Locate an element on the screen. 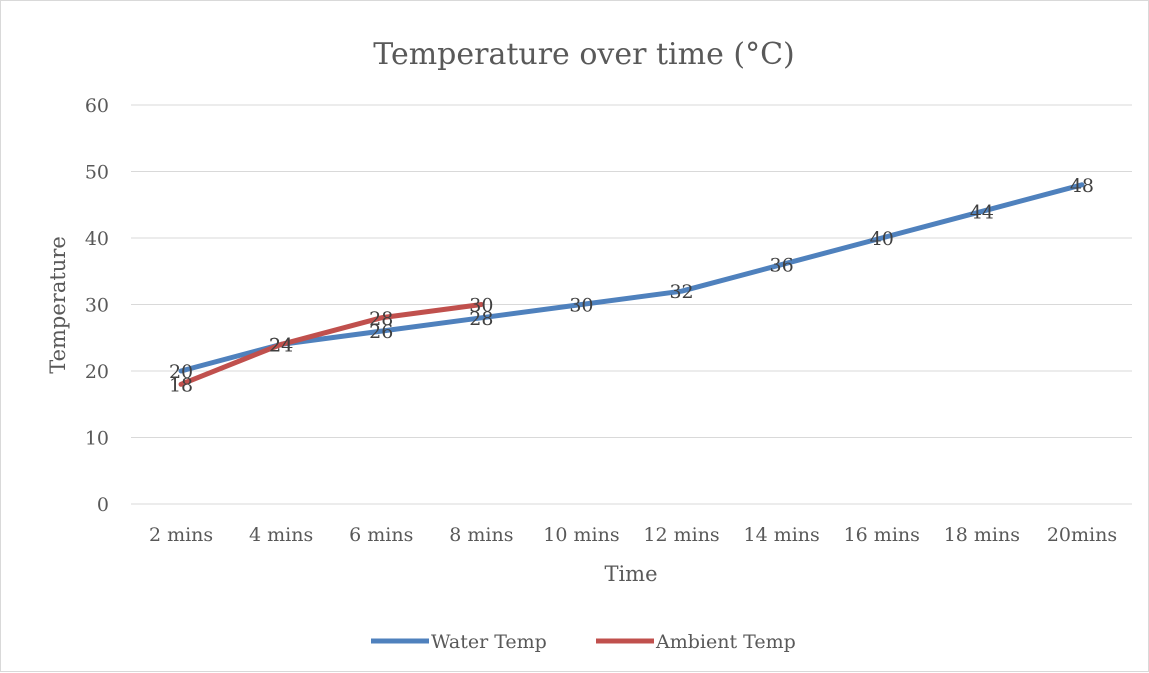 Image resolution: width=1149 pixels, height=673 pixels. data-label: 20 is located at coordinates (181, 372).